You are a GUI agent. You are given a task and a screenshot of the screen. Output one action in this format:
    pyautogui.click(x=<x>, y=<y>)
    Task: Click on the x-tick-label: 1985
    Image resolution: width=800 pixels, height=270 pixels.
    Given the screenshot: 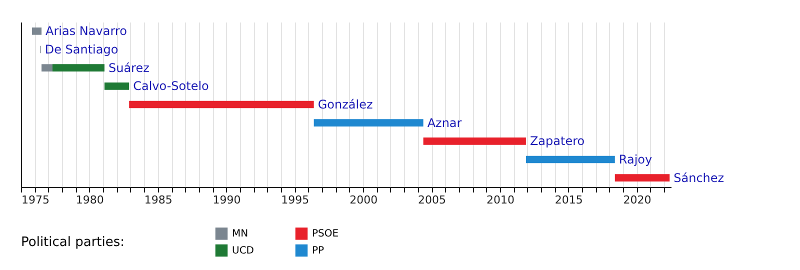 What is the action you would take?
    pyautogui.click(x=158, y=200)
    